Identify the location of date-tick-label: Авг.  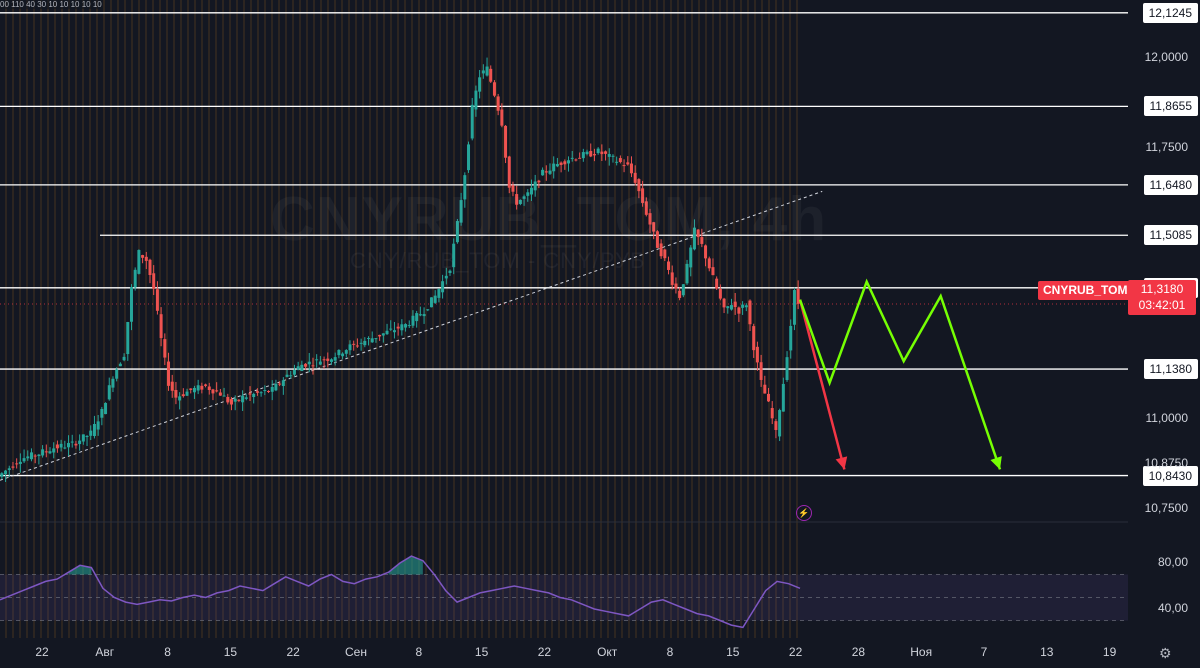
(105, 652).